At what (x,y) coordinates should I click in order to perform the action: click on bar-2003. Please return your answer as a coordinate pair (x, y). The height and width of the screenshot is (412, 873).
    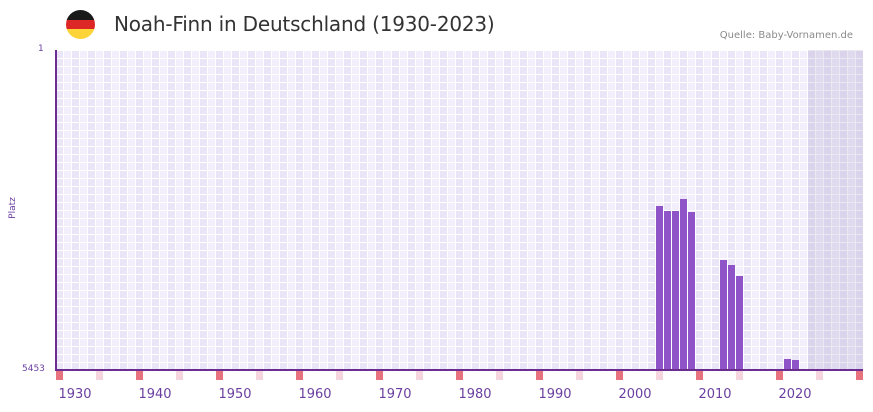
    Looking at the image, I should click on (659, 288).